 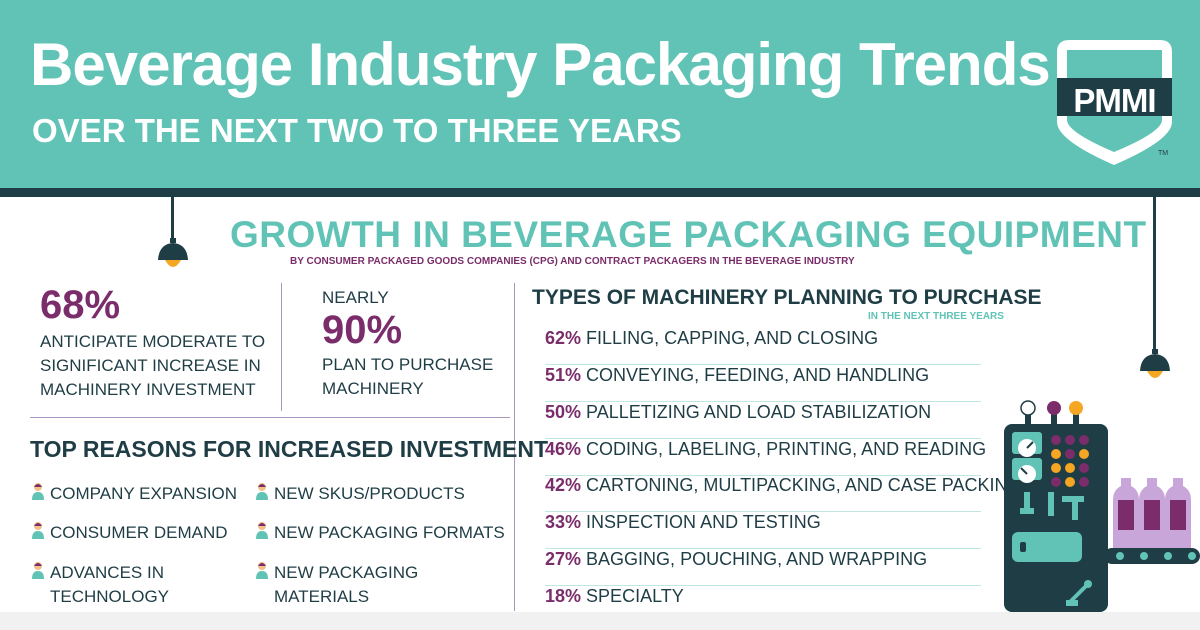 What do you see at coordinates (346, 585) in the screenshot?
I see `reason-item: NEW PACKAGING MATERIALS` at bounding box center [346, 585].